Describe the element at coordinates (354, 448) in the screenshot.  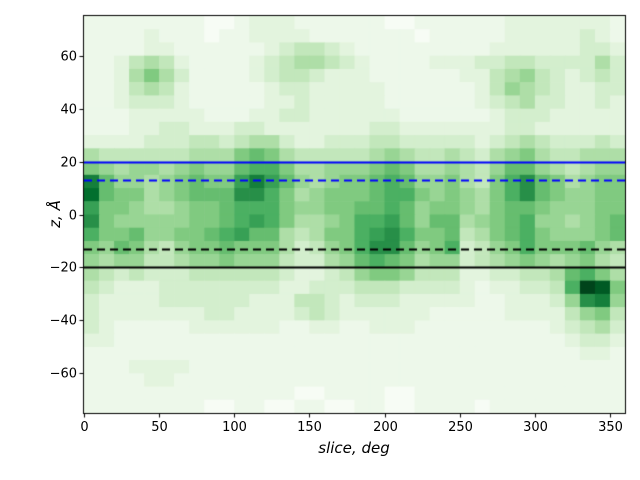
I see `x-axis-label: slice, deg` at that location.